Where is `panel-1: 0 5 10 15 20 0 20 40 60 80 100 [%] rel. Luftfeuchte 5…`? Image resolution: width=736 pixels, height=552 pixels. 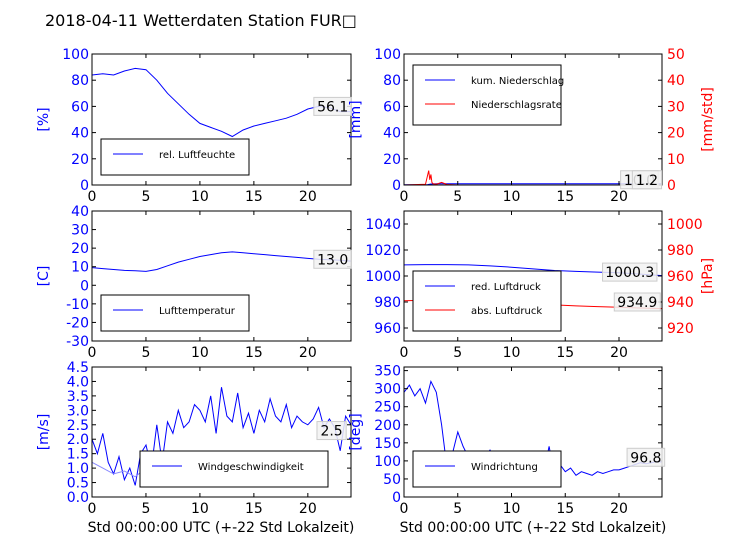 panel-1: 0 5 10 15 20 0 20 40 60 80 100 [%] rel. Luftfeuchte 5… is located at coordinates (194, 126).